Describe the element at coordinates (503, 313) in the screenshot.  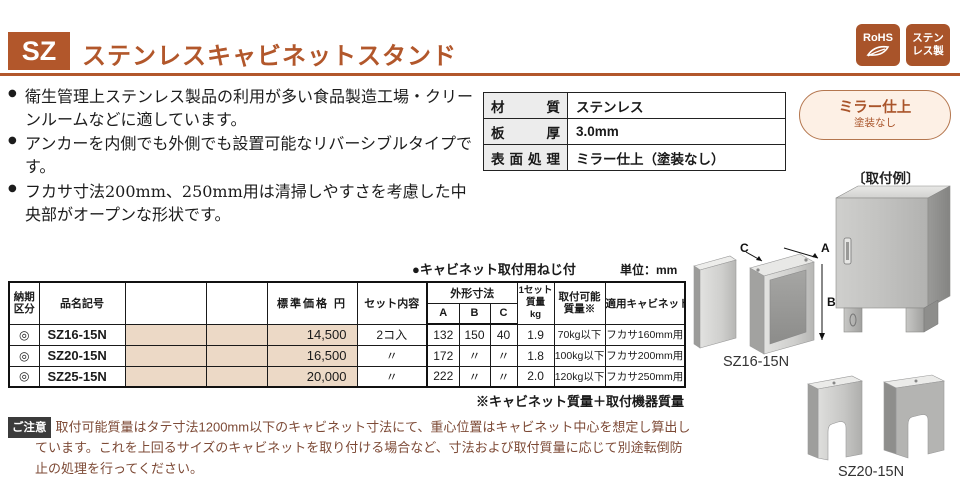
I see `col-header-dim-c: C` at that location.